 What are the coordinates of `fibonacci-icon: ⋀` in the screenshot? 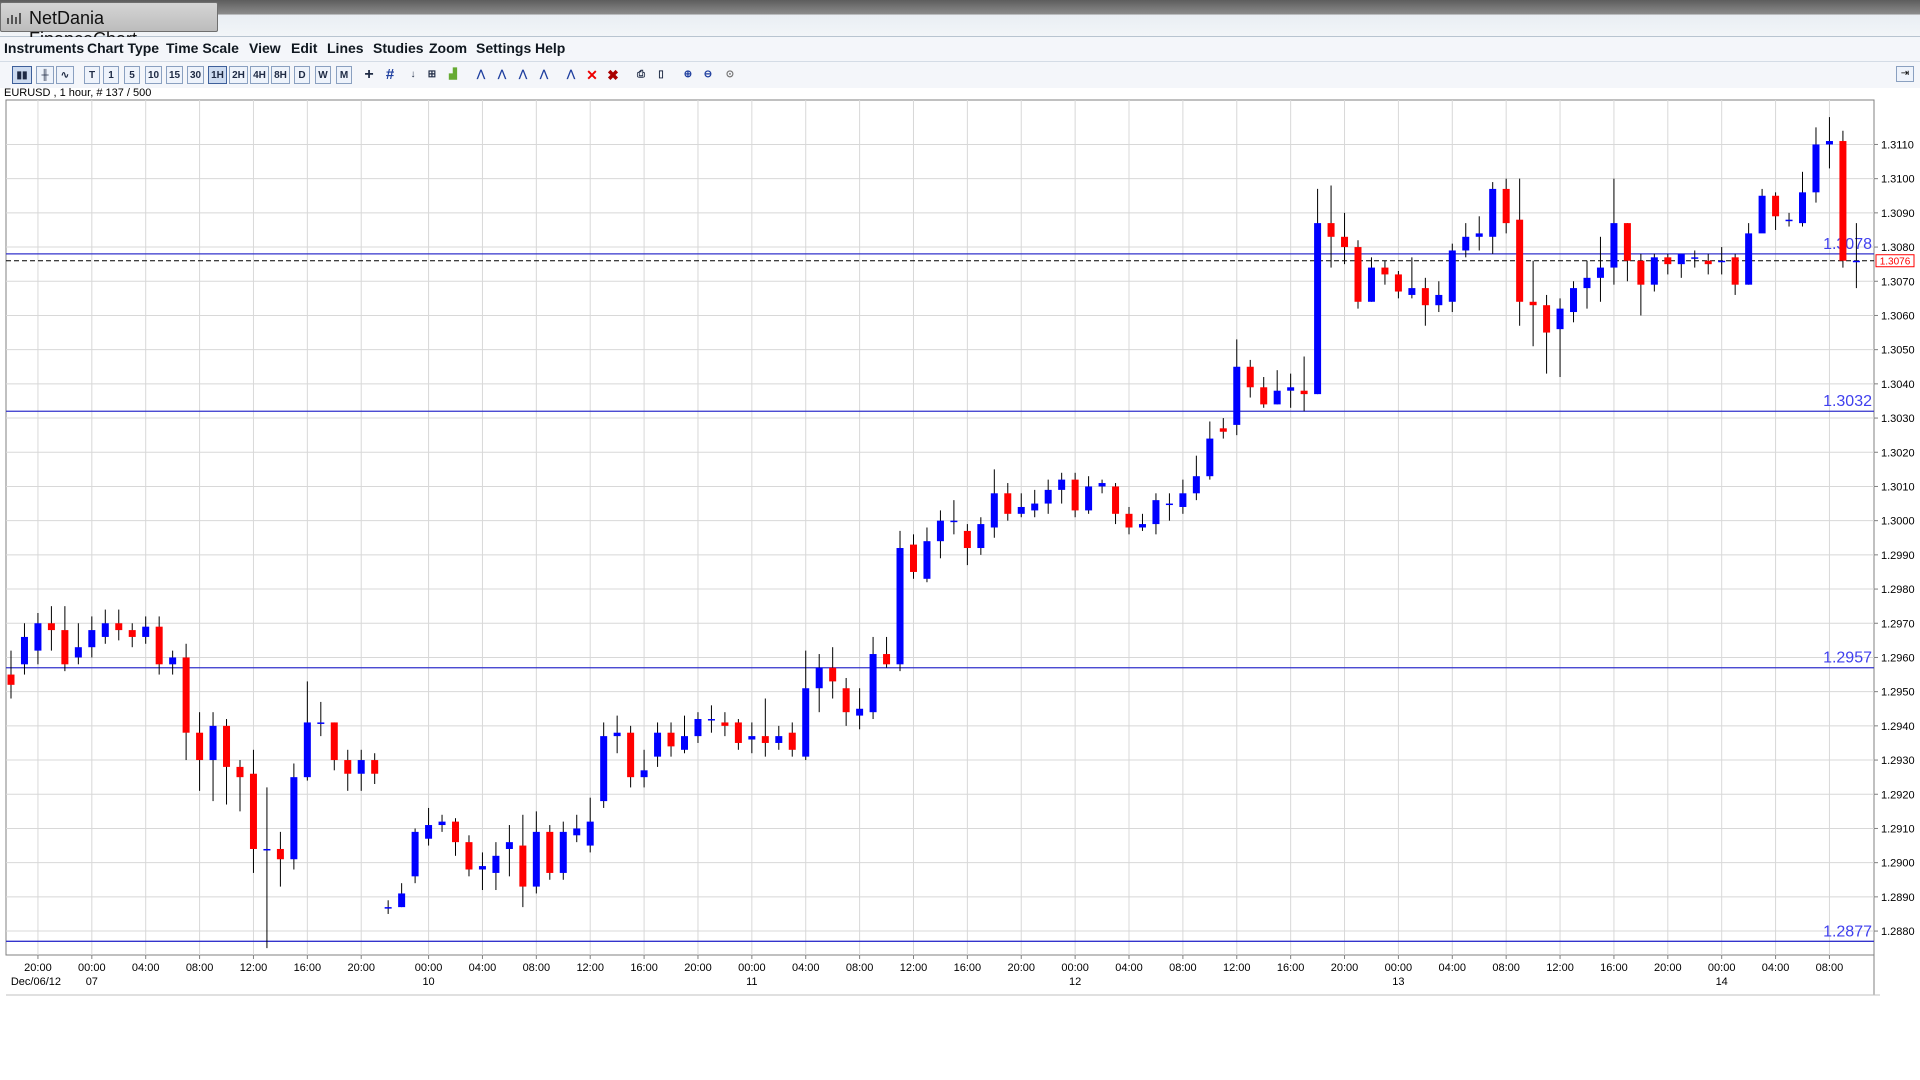 It's located at (523, 74).